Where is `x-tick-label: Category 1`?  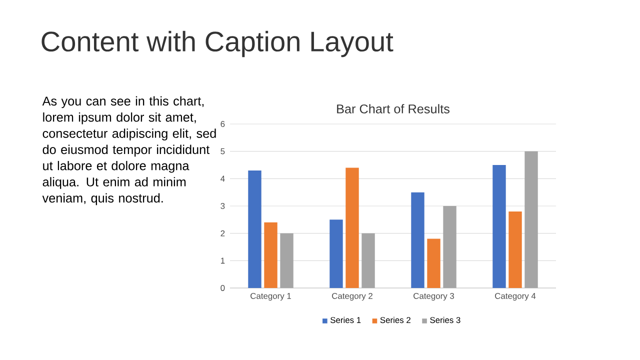
x-tick-label: Category 1 is located at coordinates (270, 296).